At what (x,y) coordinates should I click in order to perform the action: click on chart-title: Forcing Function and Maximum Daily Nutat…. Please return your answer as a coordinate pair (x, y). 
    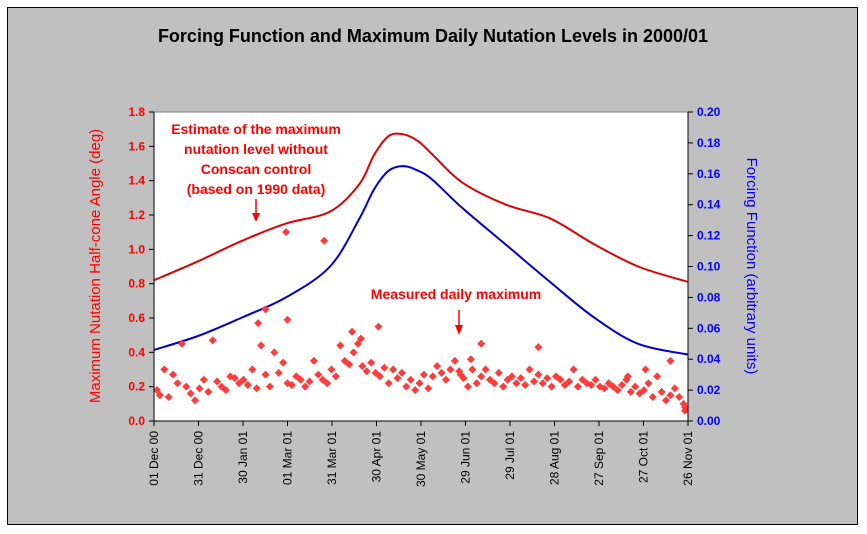
    Looking at the image, I should click on (433, 36).